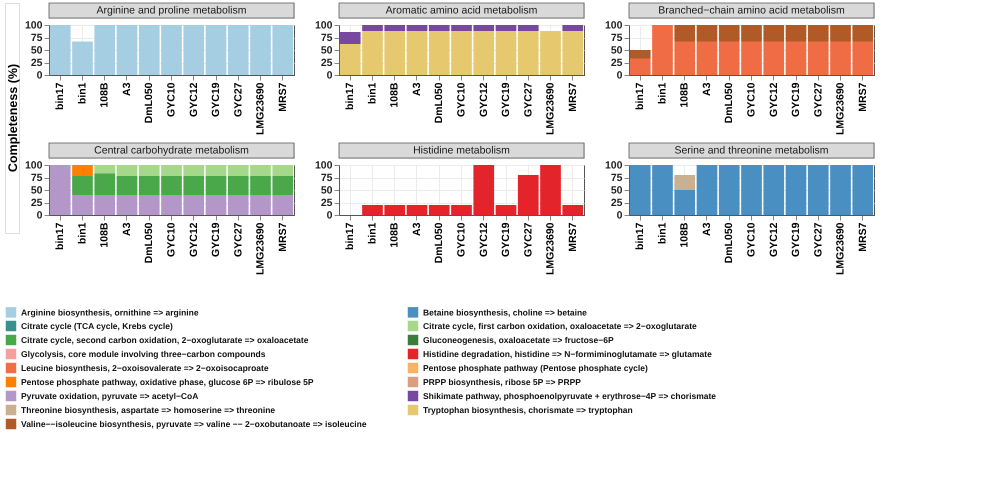  Describe the element at coordinates (751, 10) in the screenshot. I see `chart-title: Branched−chain amino acid metabolism` at that location.